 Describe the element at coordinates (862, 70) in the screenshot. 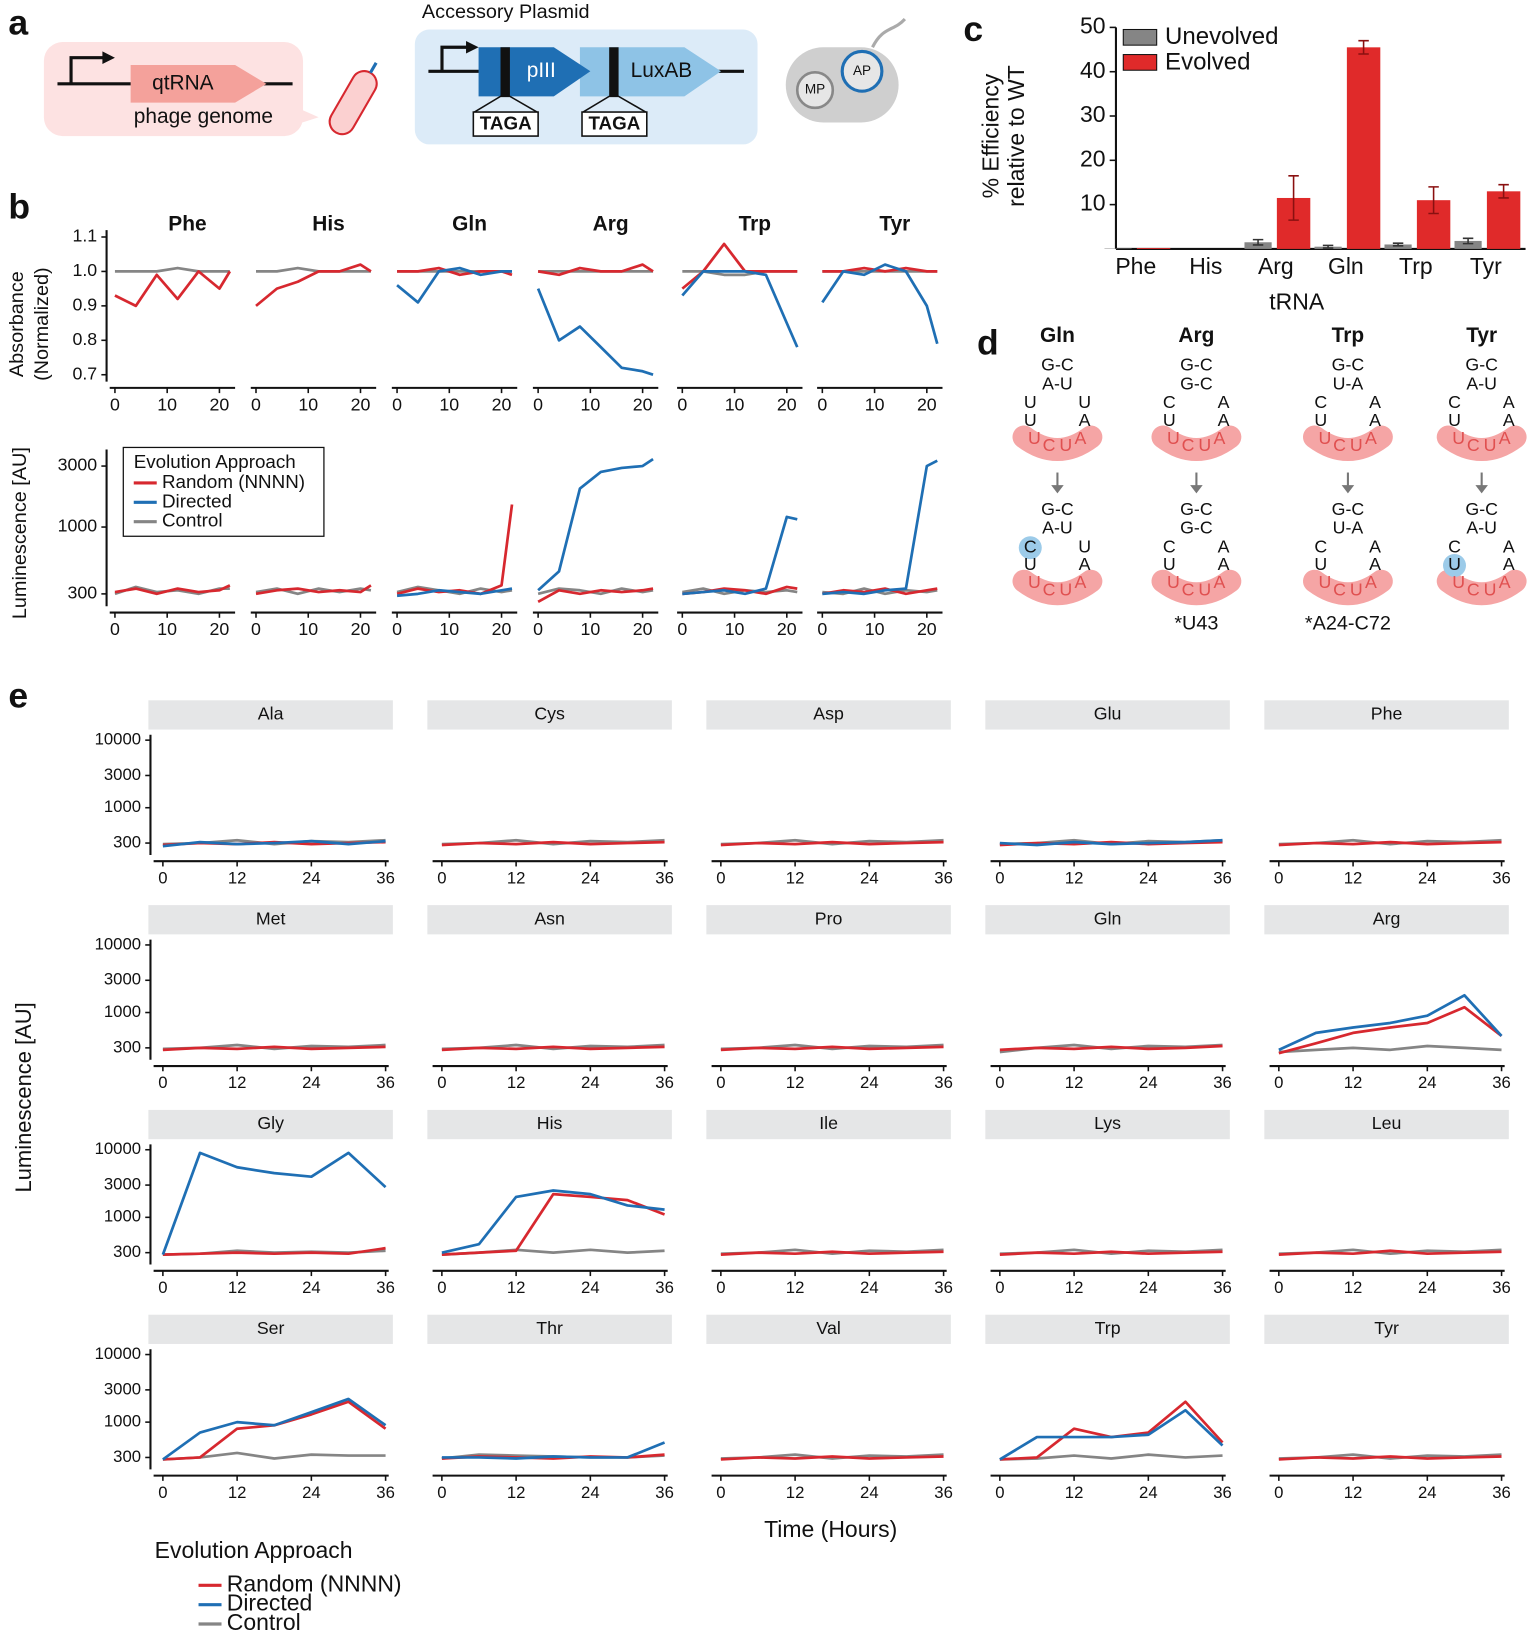

I see `cell-label: AP` at that location.